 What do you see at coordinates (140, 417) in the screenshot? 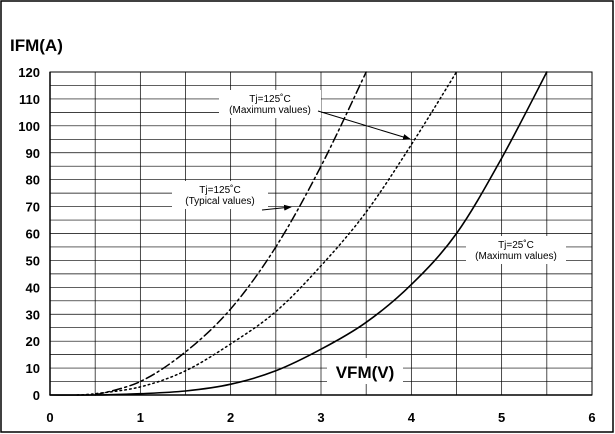
I see `x-tick-label: 1` at bounding box center [140, 417].